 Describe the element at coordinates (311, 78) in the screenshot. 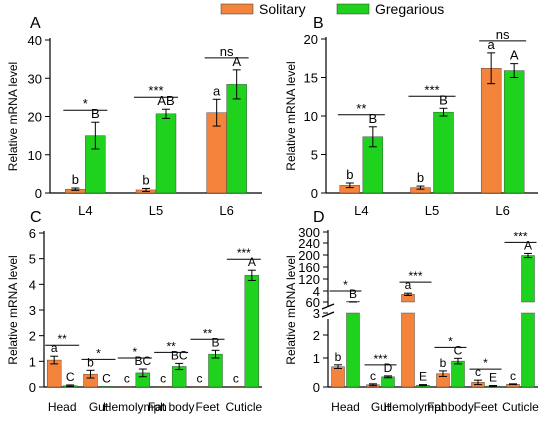

I see `y-tick-label: 15` at that location.